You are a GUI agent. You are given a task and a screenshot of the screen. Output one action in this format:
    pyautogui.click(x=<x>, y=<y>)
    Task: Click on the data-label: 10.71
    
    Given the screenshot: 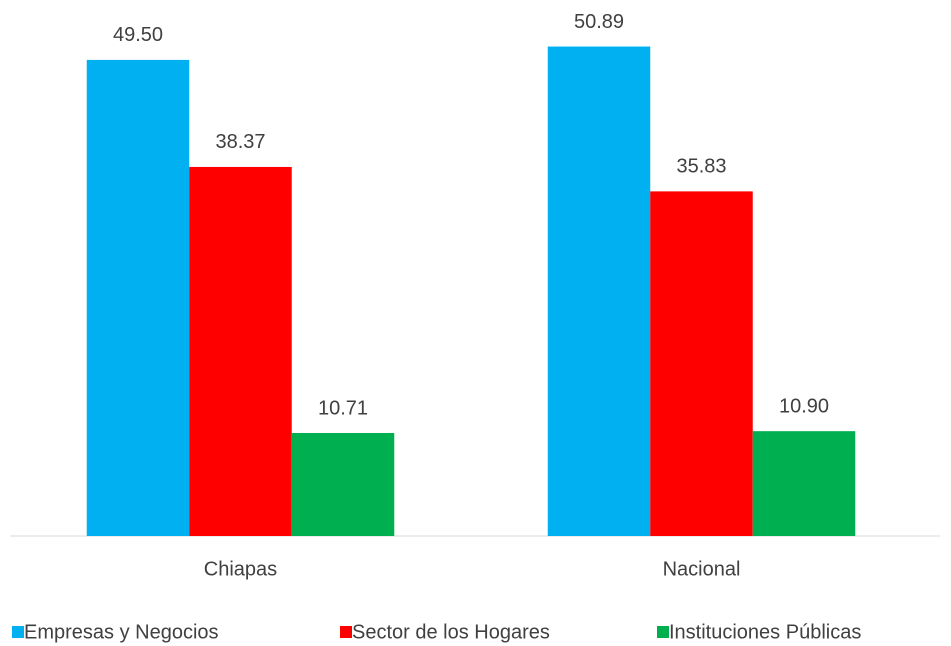 What is the action you would take?
    pyautogui.click(x=343, y=408)
    